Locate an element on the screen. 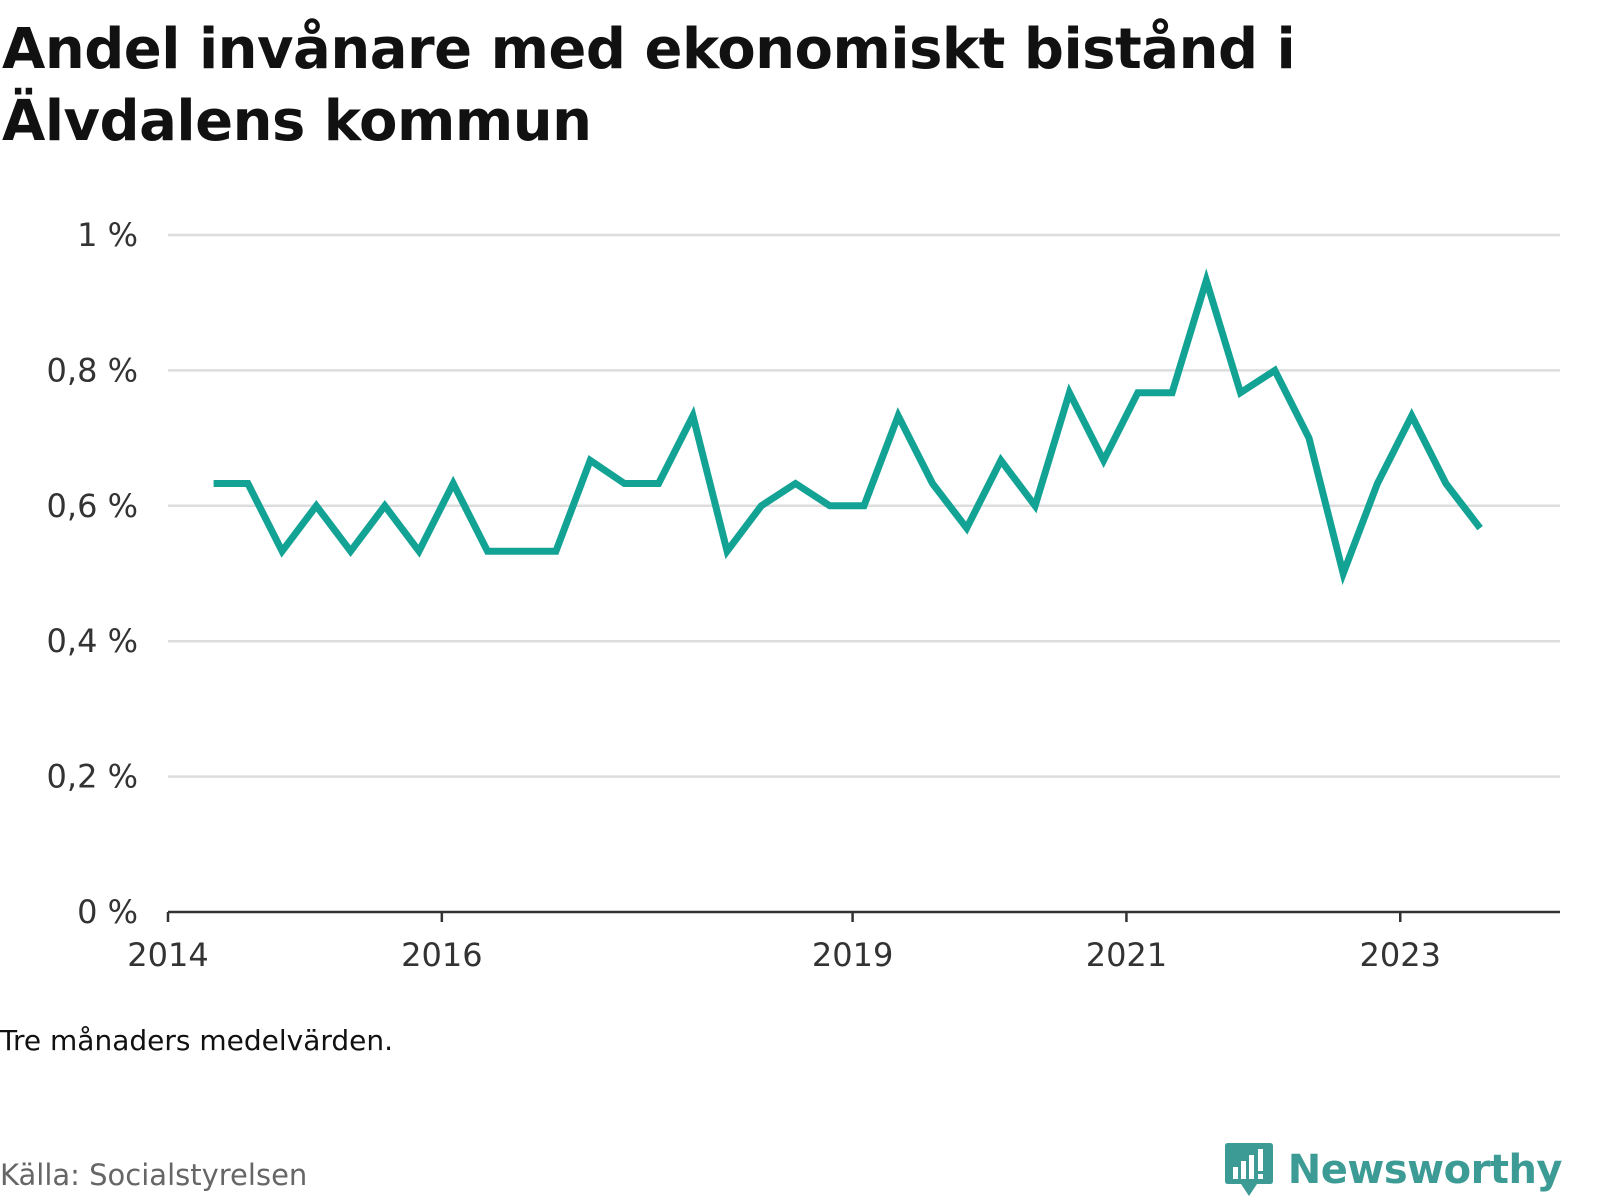 This screenshot has width=1600, height=1202. brand-logo: Newsworthy is located at coordinates (1393, 1170).